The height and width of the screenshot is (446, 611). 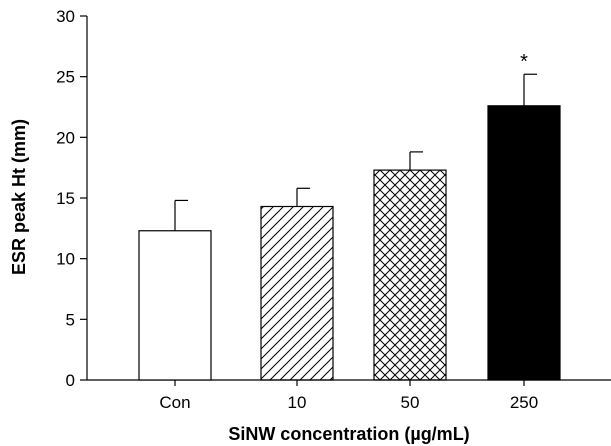 I want to click on x-tick-label: 50, so click(x=410, y=402).